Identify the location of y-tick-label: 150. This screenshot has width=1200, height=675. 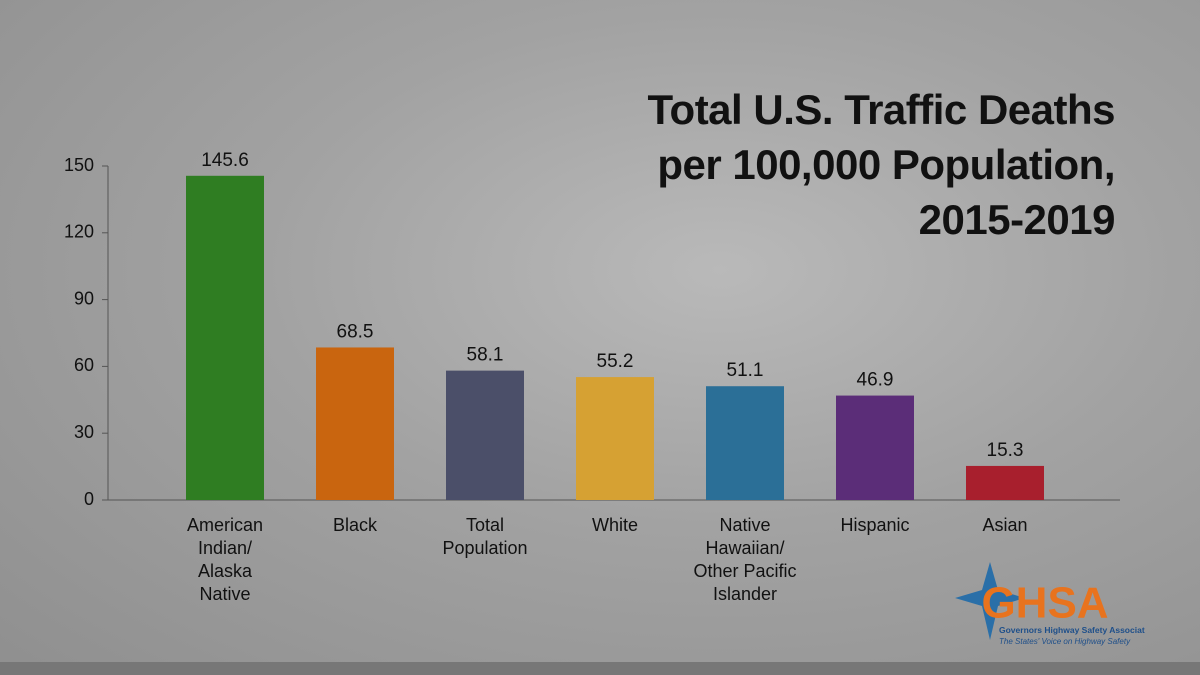
(79, 165).